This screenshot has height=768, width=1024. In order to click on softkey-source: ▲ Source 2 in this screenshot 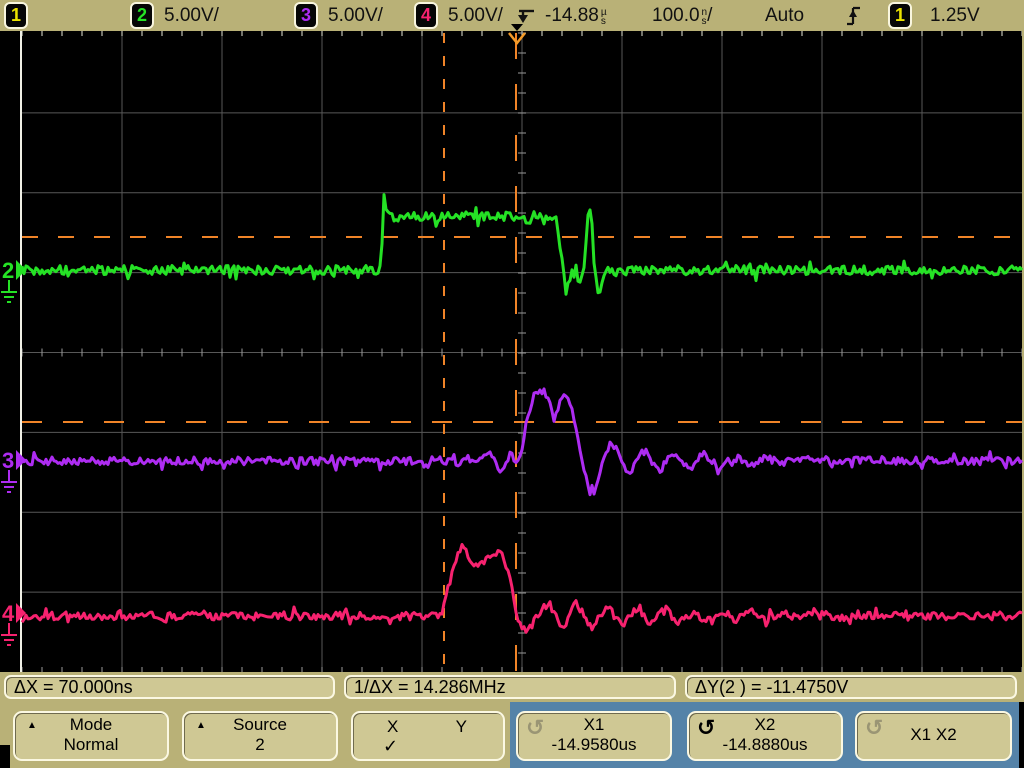, I will do `click(260, 736)`.